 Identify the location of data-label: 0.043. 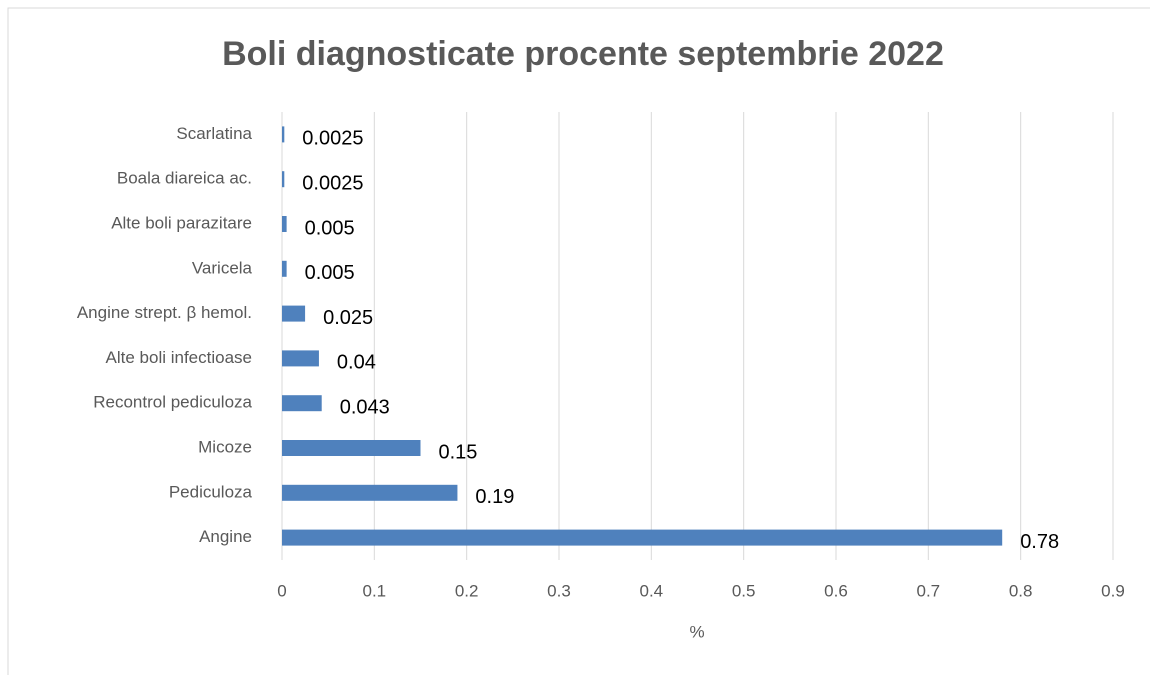
(365, 407).